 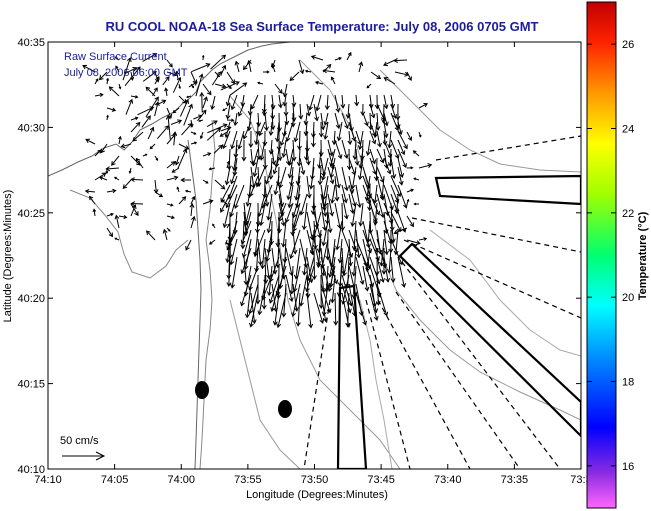 I want to click on y-tick-label: 40:10, so click(x=31, y=470).